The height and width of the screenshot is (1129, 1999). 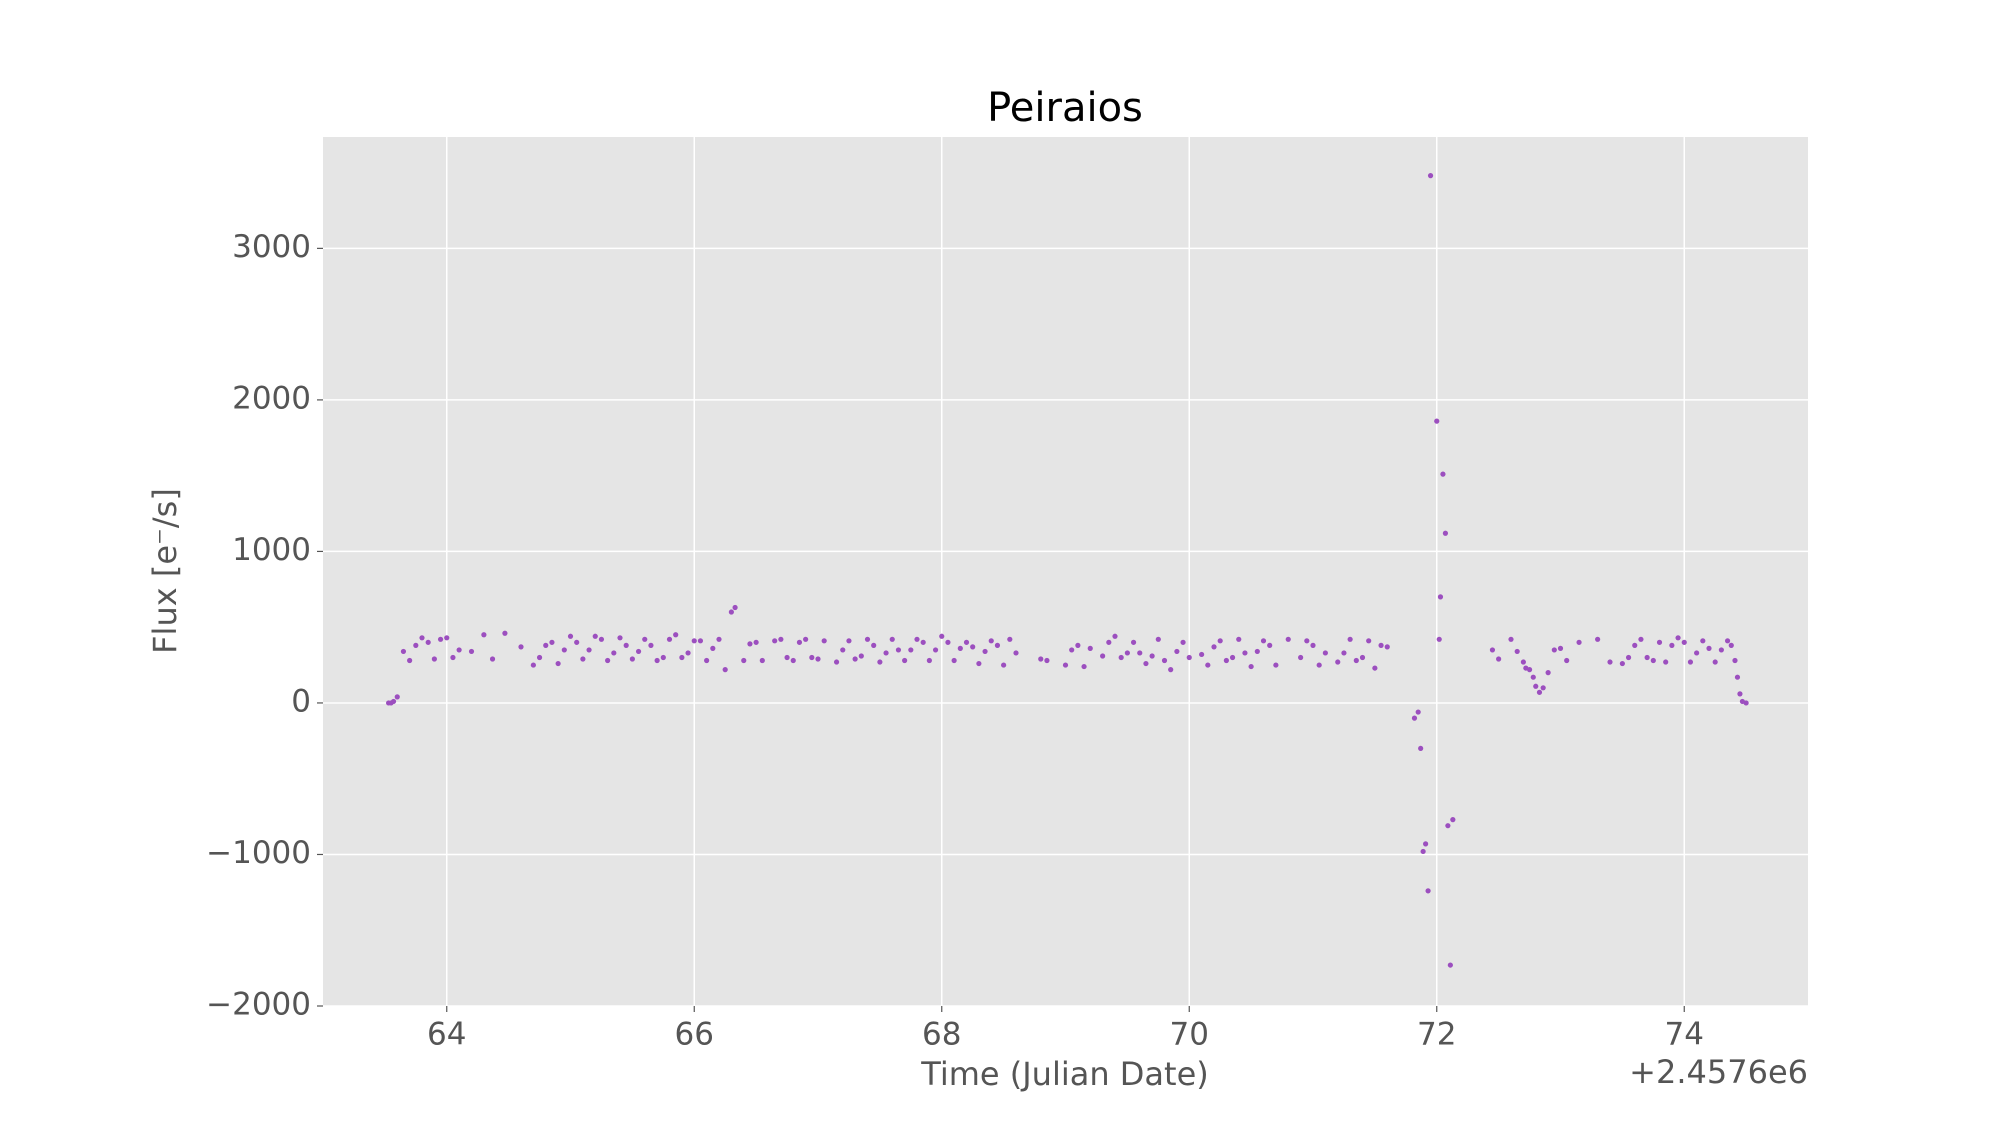 What do you see at coordinates (165, 571) in the screenshot?
I see `y-axis-label: Flux [e⁻/s]` at bounding box center [165, 571].